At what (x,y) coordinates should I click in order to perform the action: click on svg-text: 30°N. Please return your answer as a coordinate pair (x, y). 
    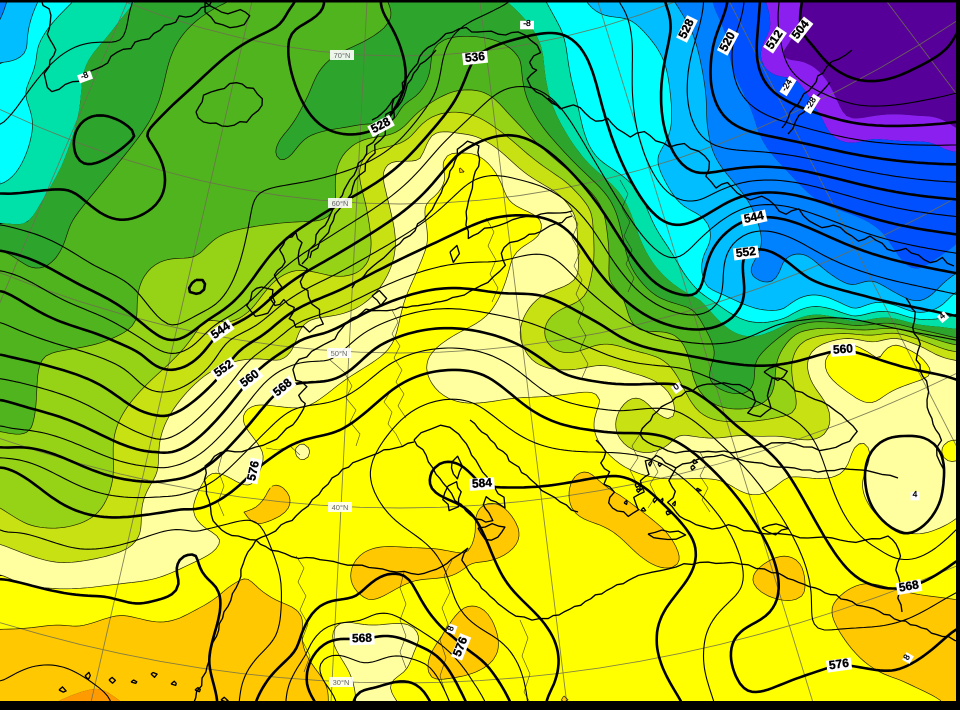
    Looking at the image, I should click on (341, 682).